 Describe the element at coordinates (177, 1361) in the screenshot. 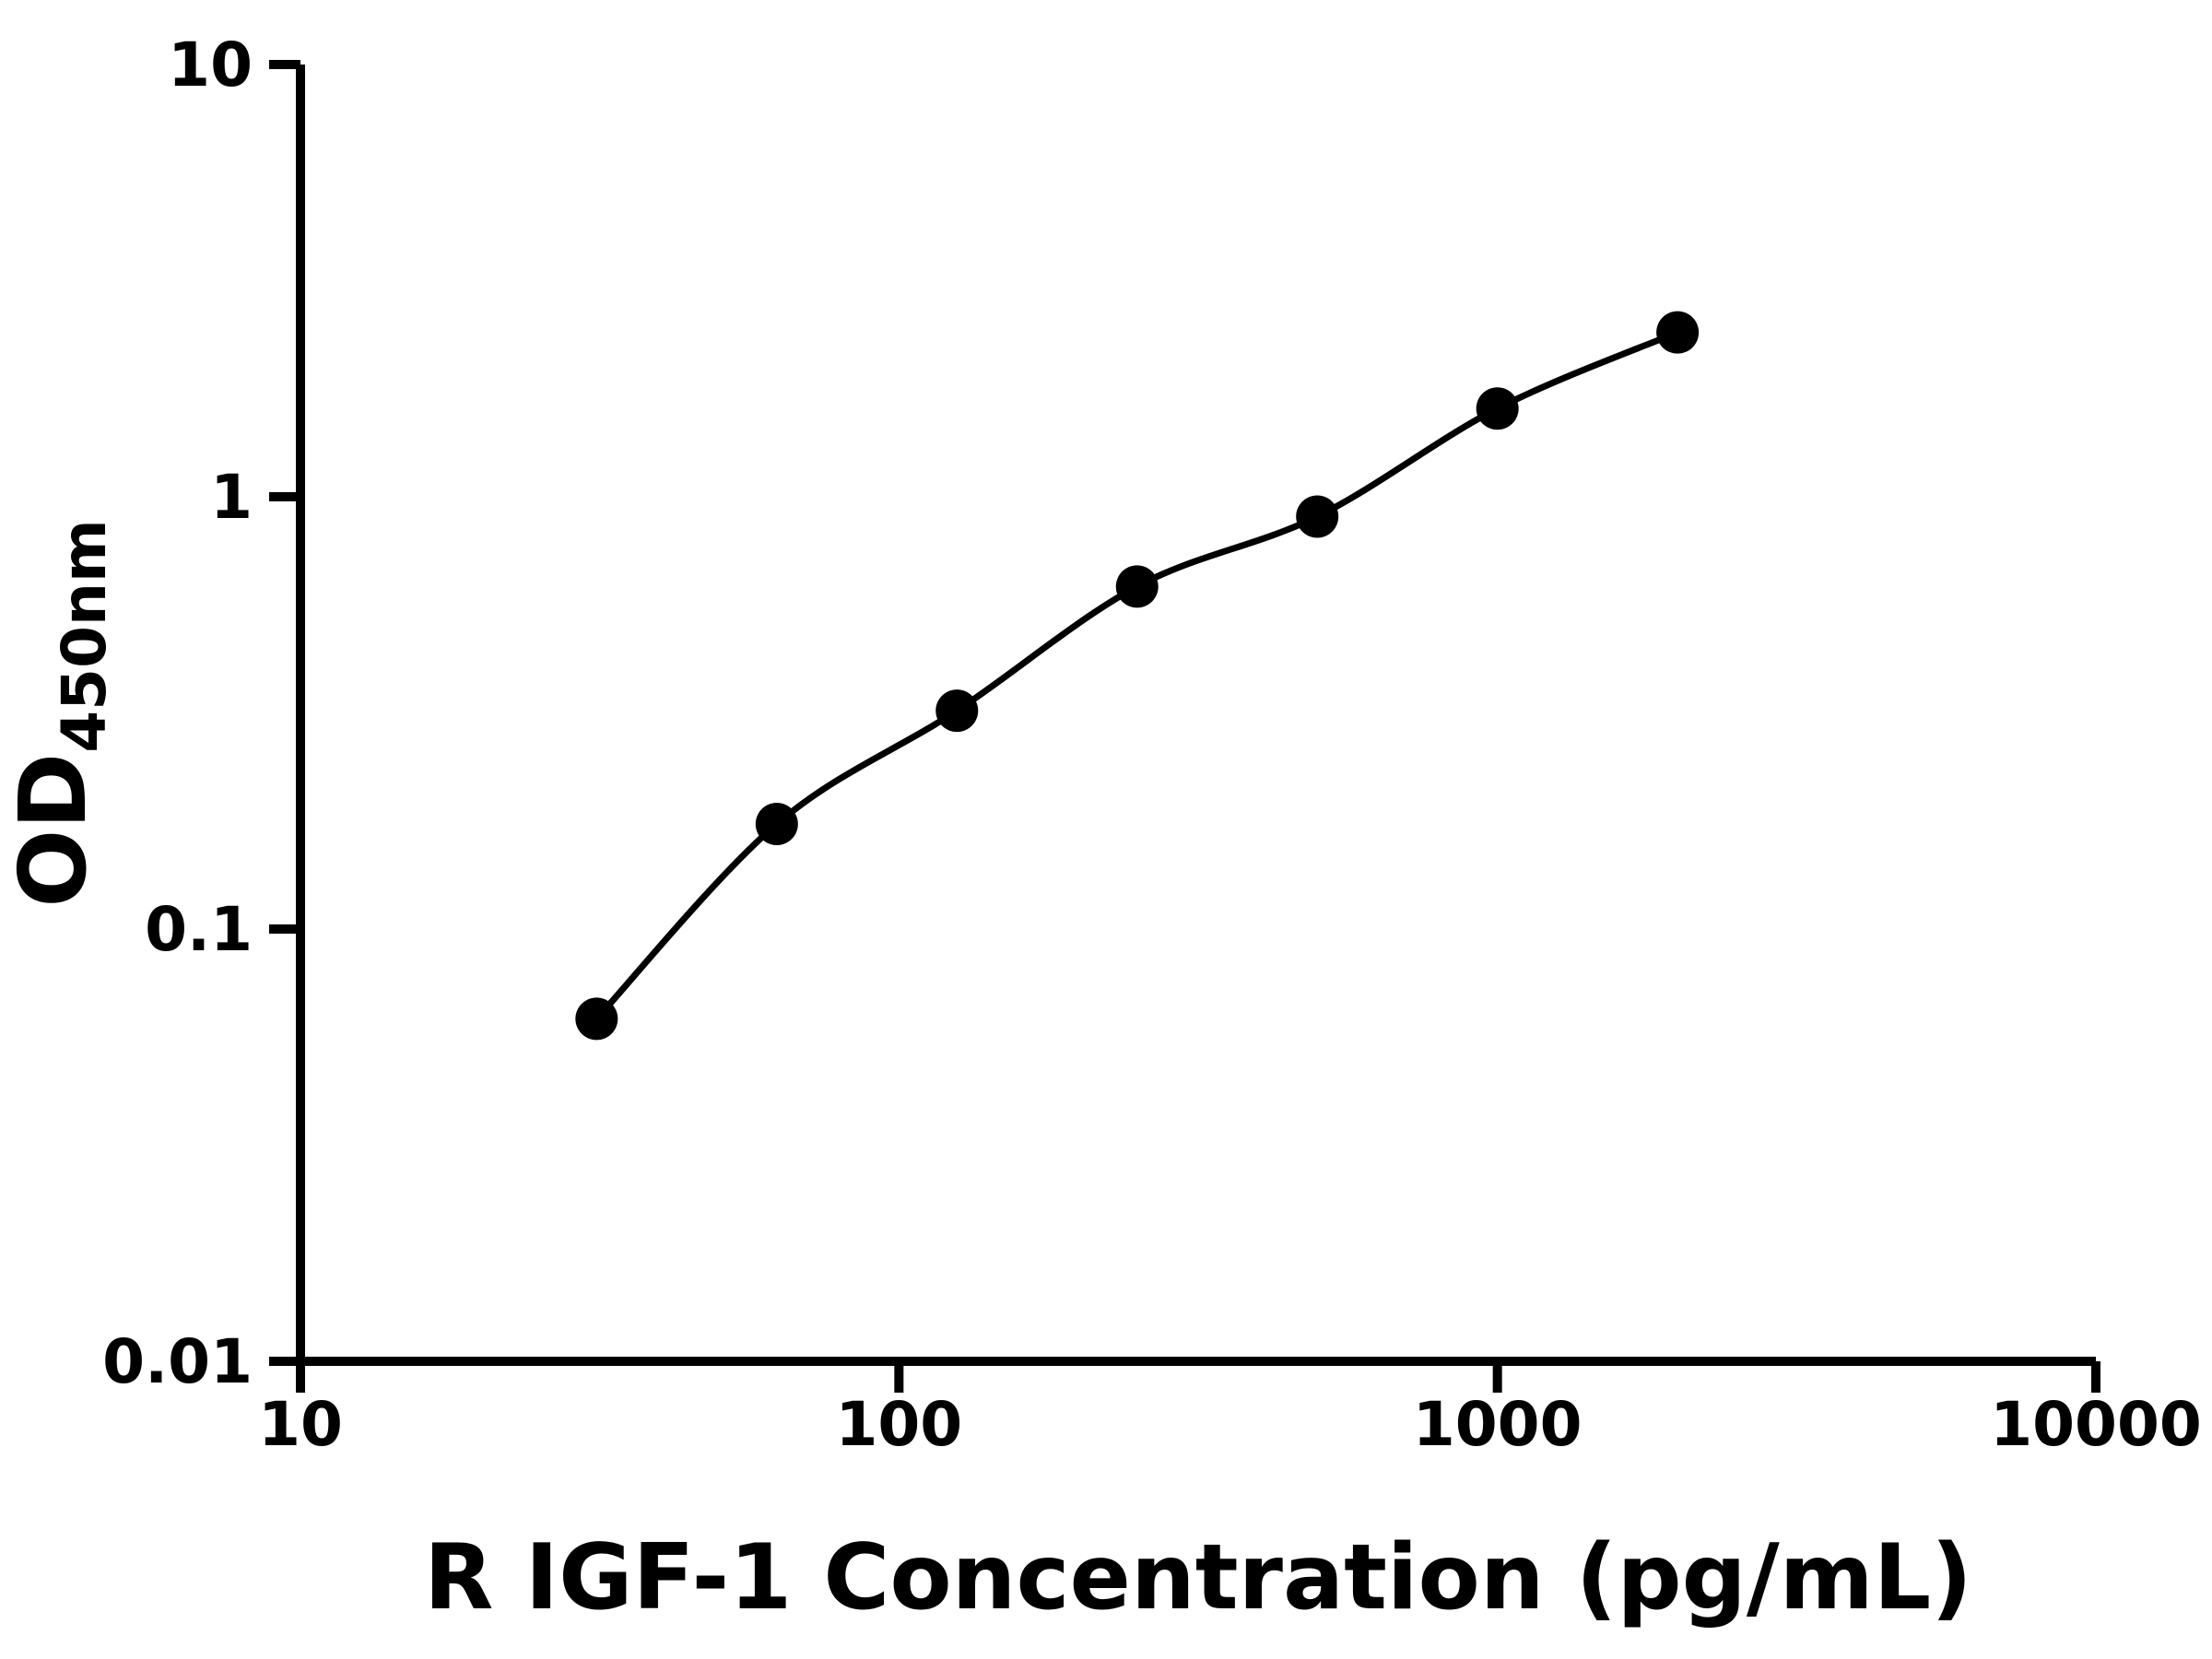

I see `y-tick-label: 0.01` at that location.